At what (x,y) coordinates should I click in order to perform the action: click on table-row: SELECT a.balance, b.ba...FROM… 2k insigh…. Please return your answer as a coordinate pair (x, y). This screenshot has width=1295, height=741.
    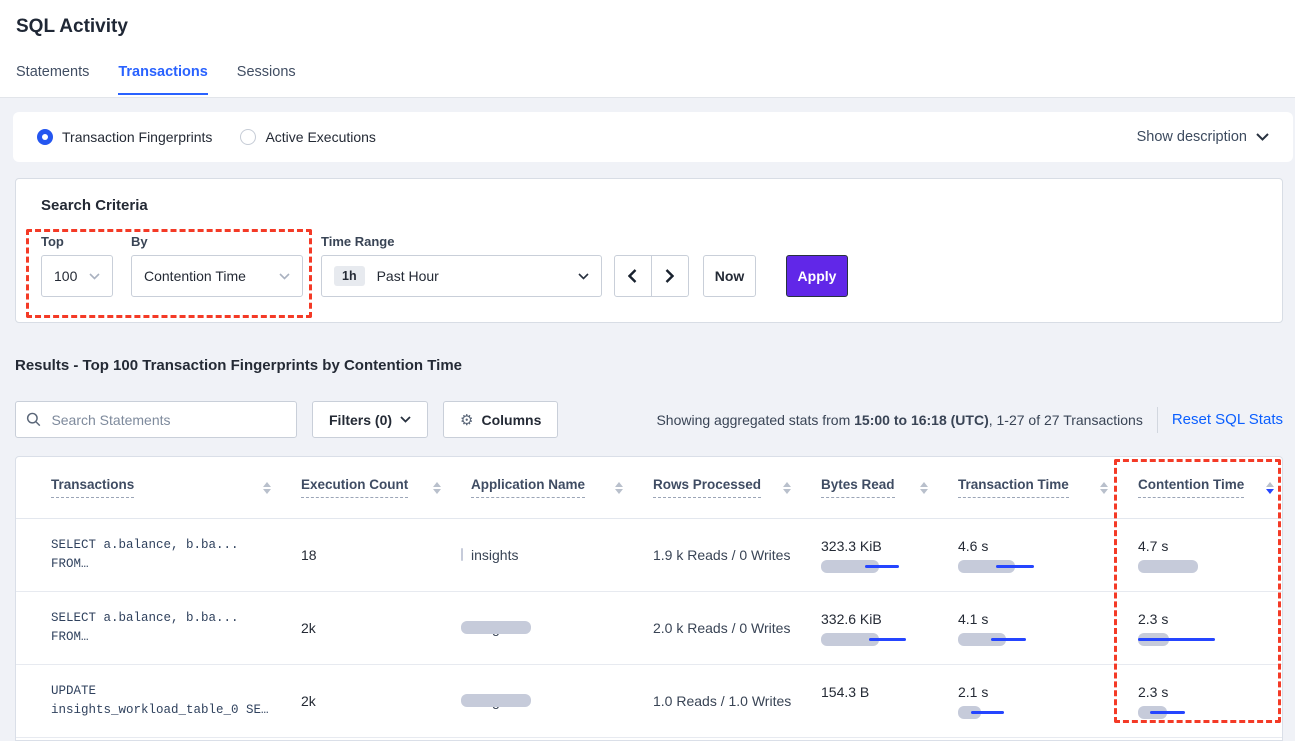
    Looking at the image, I should click on (649, 628).